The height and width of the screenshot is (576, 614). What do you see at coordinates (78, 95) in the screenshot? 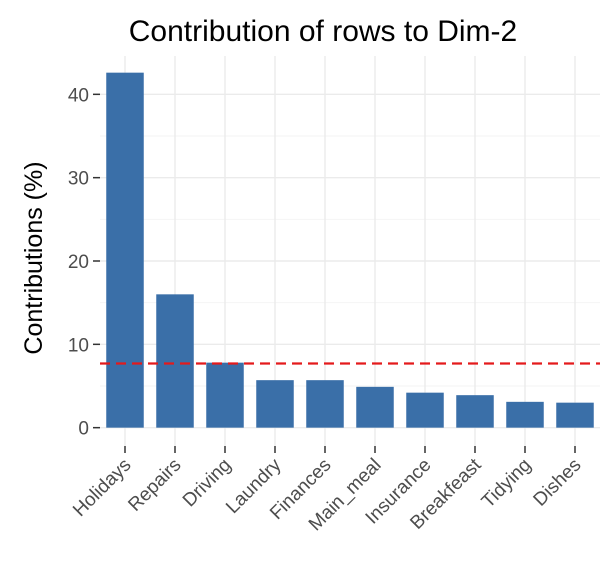
I see `y-tick-label: 40` at bounding box center [78, 95].